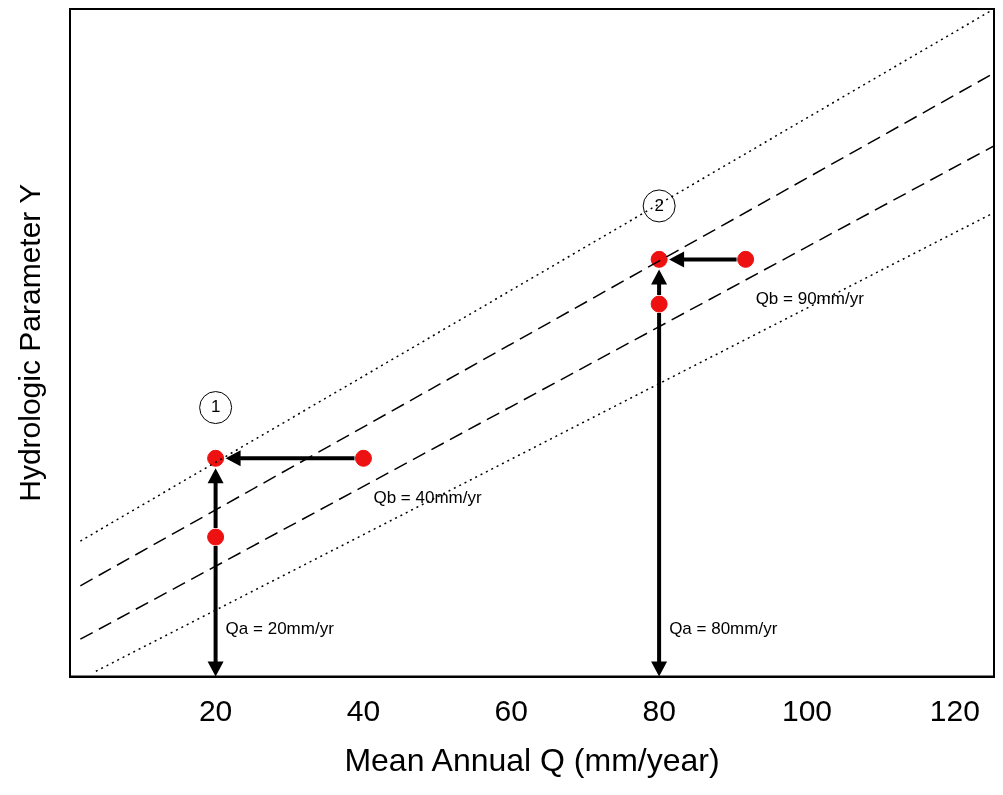  Describe the element at coordinates (807, 710) in the screenshot. I see `x-tick-label: 100` at that location.